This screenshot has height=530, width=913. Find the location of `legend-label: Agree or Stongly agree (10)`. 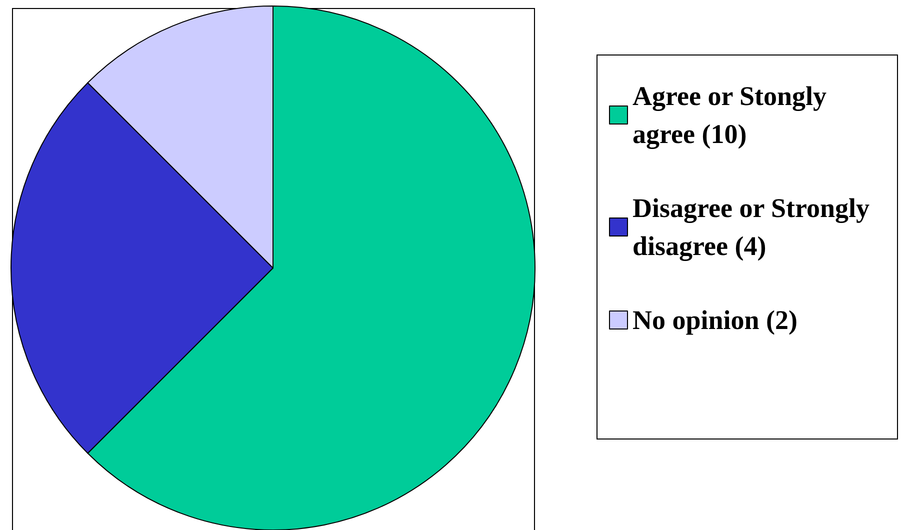

legend-label: Agree or Stongly agree (10) is located at coordinates (733, 115).